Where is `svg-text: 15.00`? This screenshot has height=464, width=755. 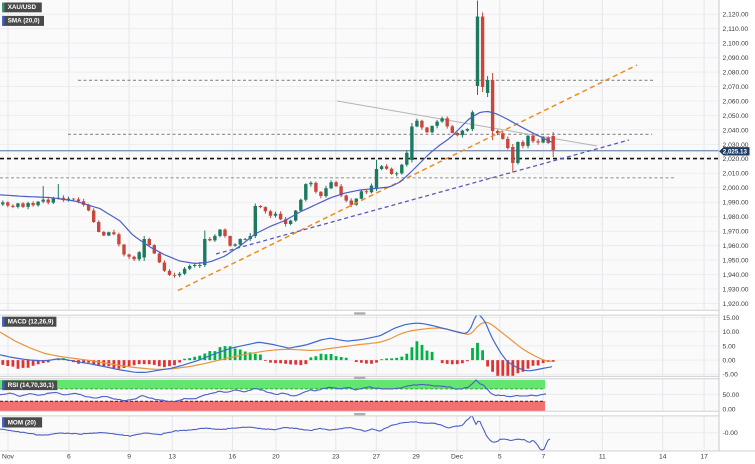
svg-text: 15.00 is located at coordinates (731, 318).